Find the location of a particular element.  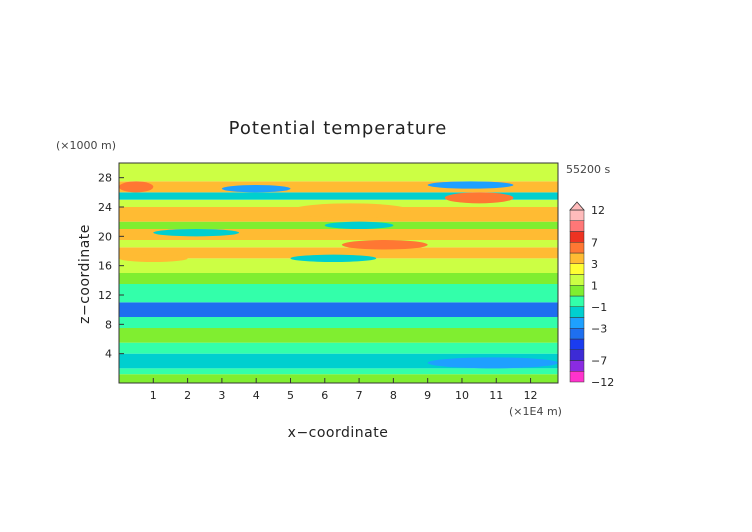

x-tick-label-5: 6 is located at coordinates (324, 395).